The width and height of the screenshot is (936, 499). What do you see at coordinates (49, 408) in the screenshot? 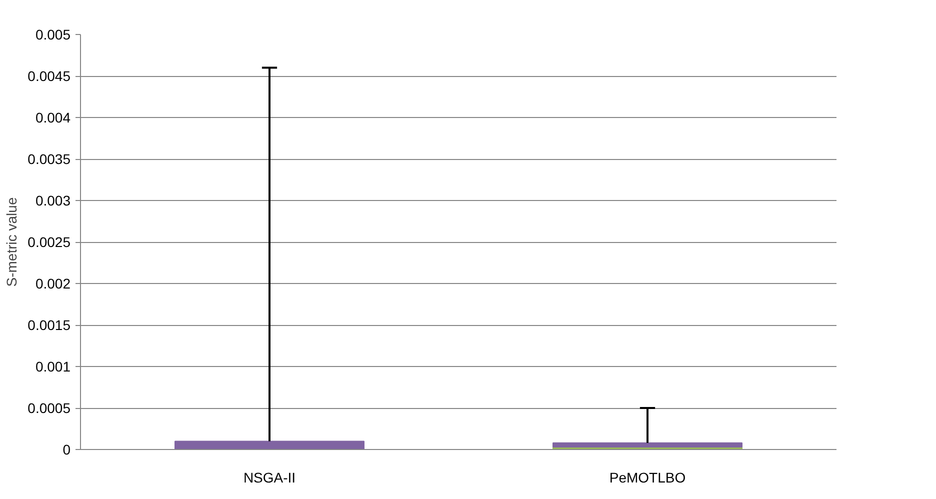
I see `y-tick-label: 0.0005` at bounding box center [49, 408].